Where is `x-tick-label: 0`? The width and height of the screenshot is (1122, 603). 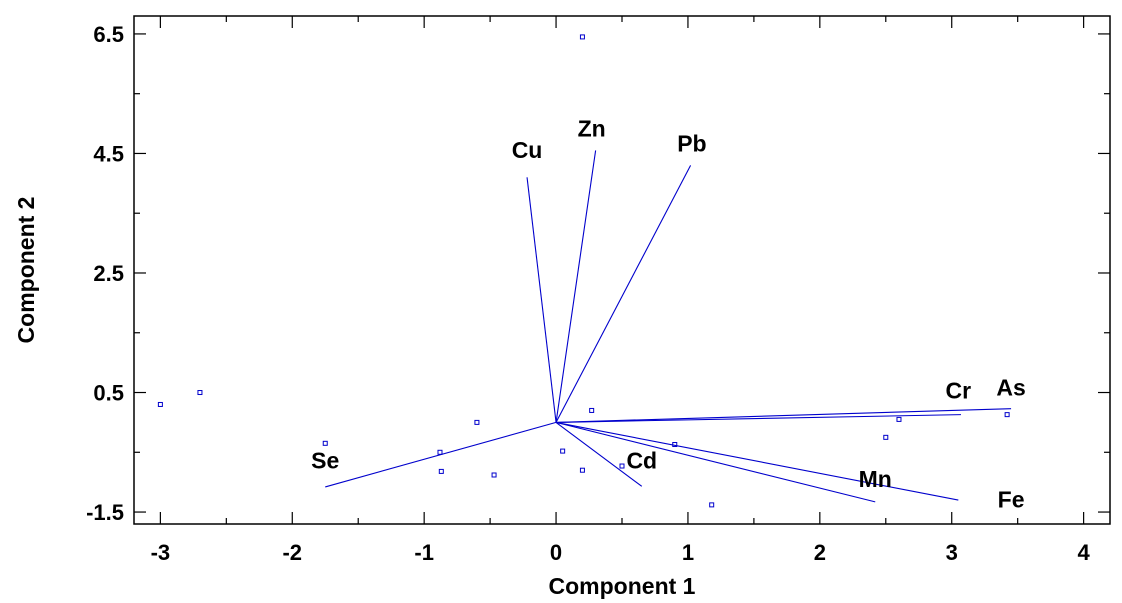 x-tick-label: 0 is located at coordinates (556, 552).